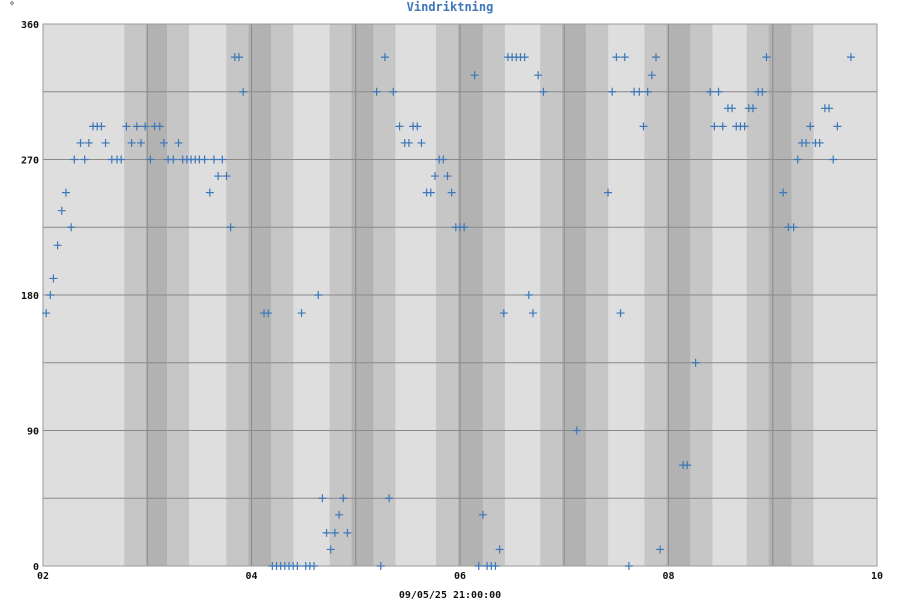 This screenshot has height=600, width=900. I want to click on chart-title: Vindriktning, so click(450, 7).